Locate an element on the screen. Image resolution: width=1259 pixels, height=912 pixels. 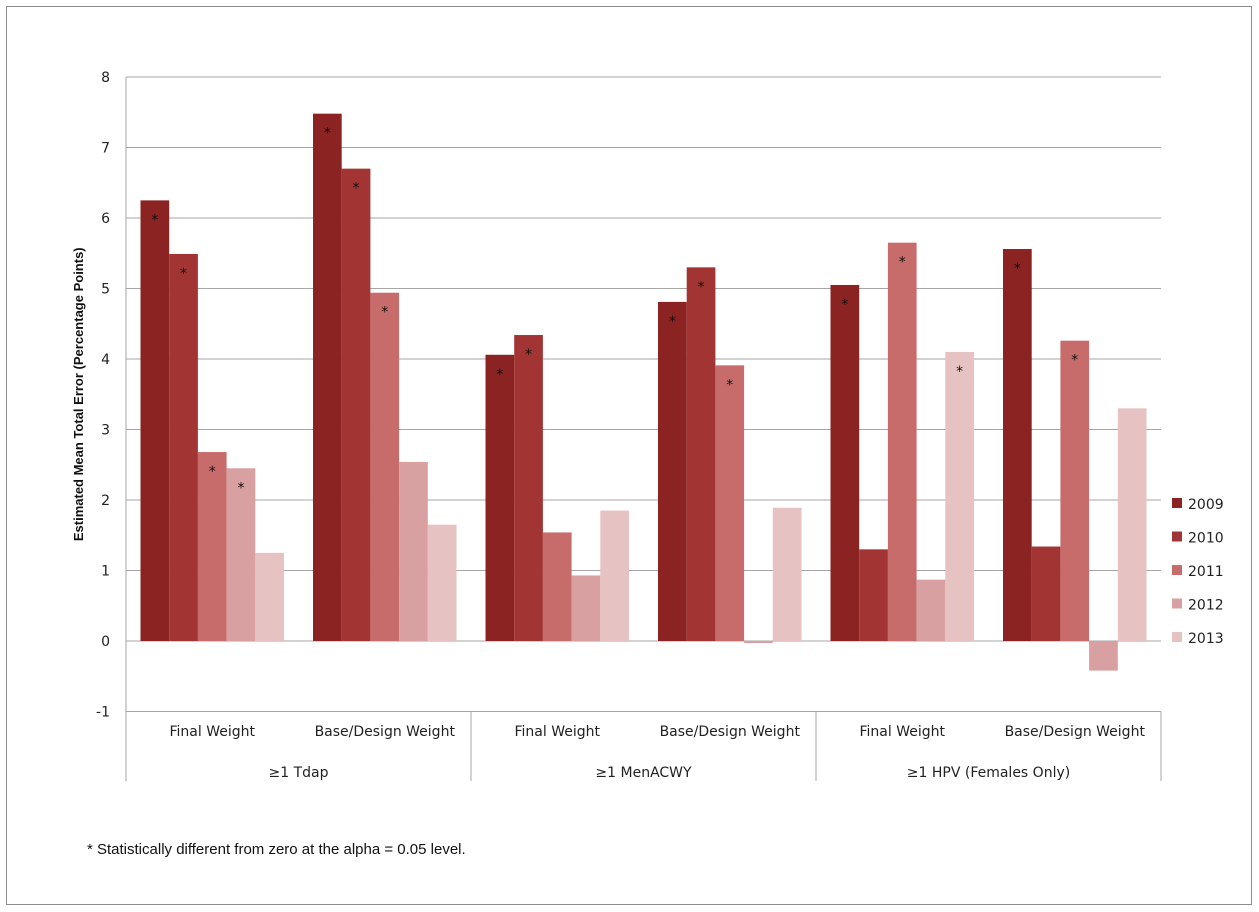
legend: 2009 2010 2011 2012 2013 is located at coordinates (1198, 572).